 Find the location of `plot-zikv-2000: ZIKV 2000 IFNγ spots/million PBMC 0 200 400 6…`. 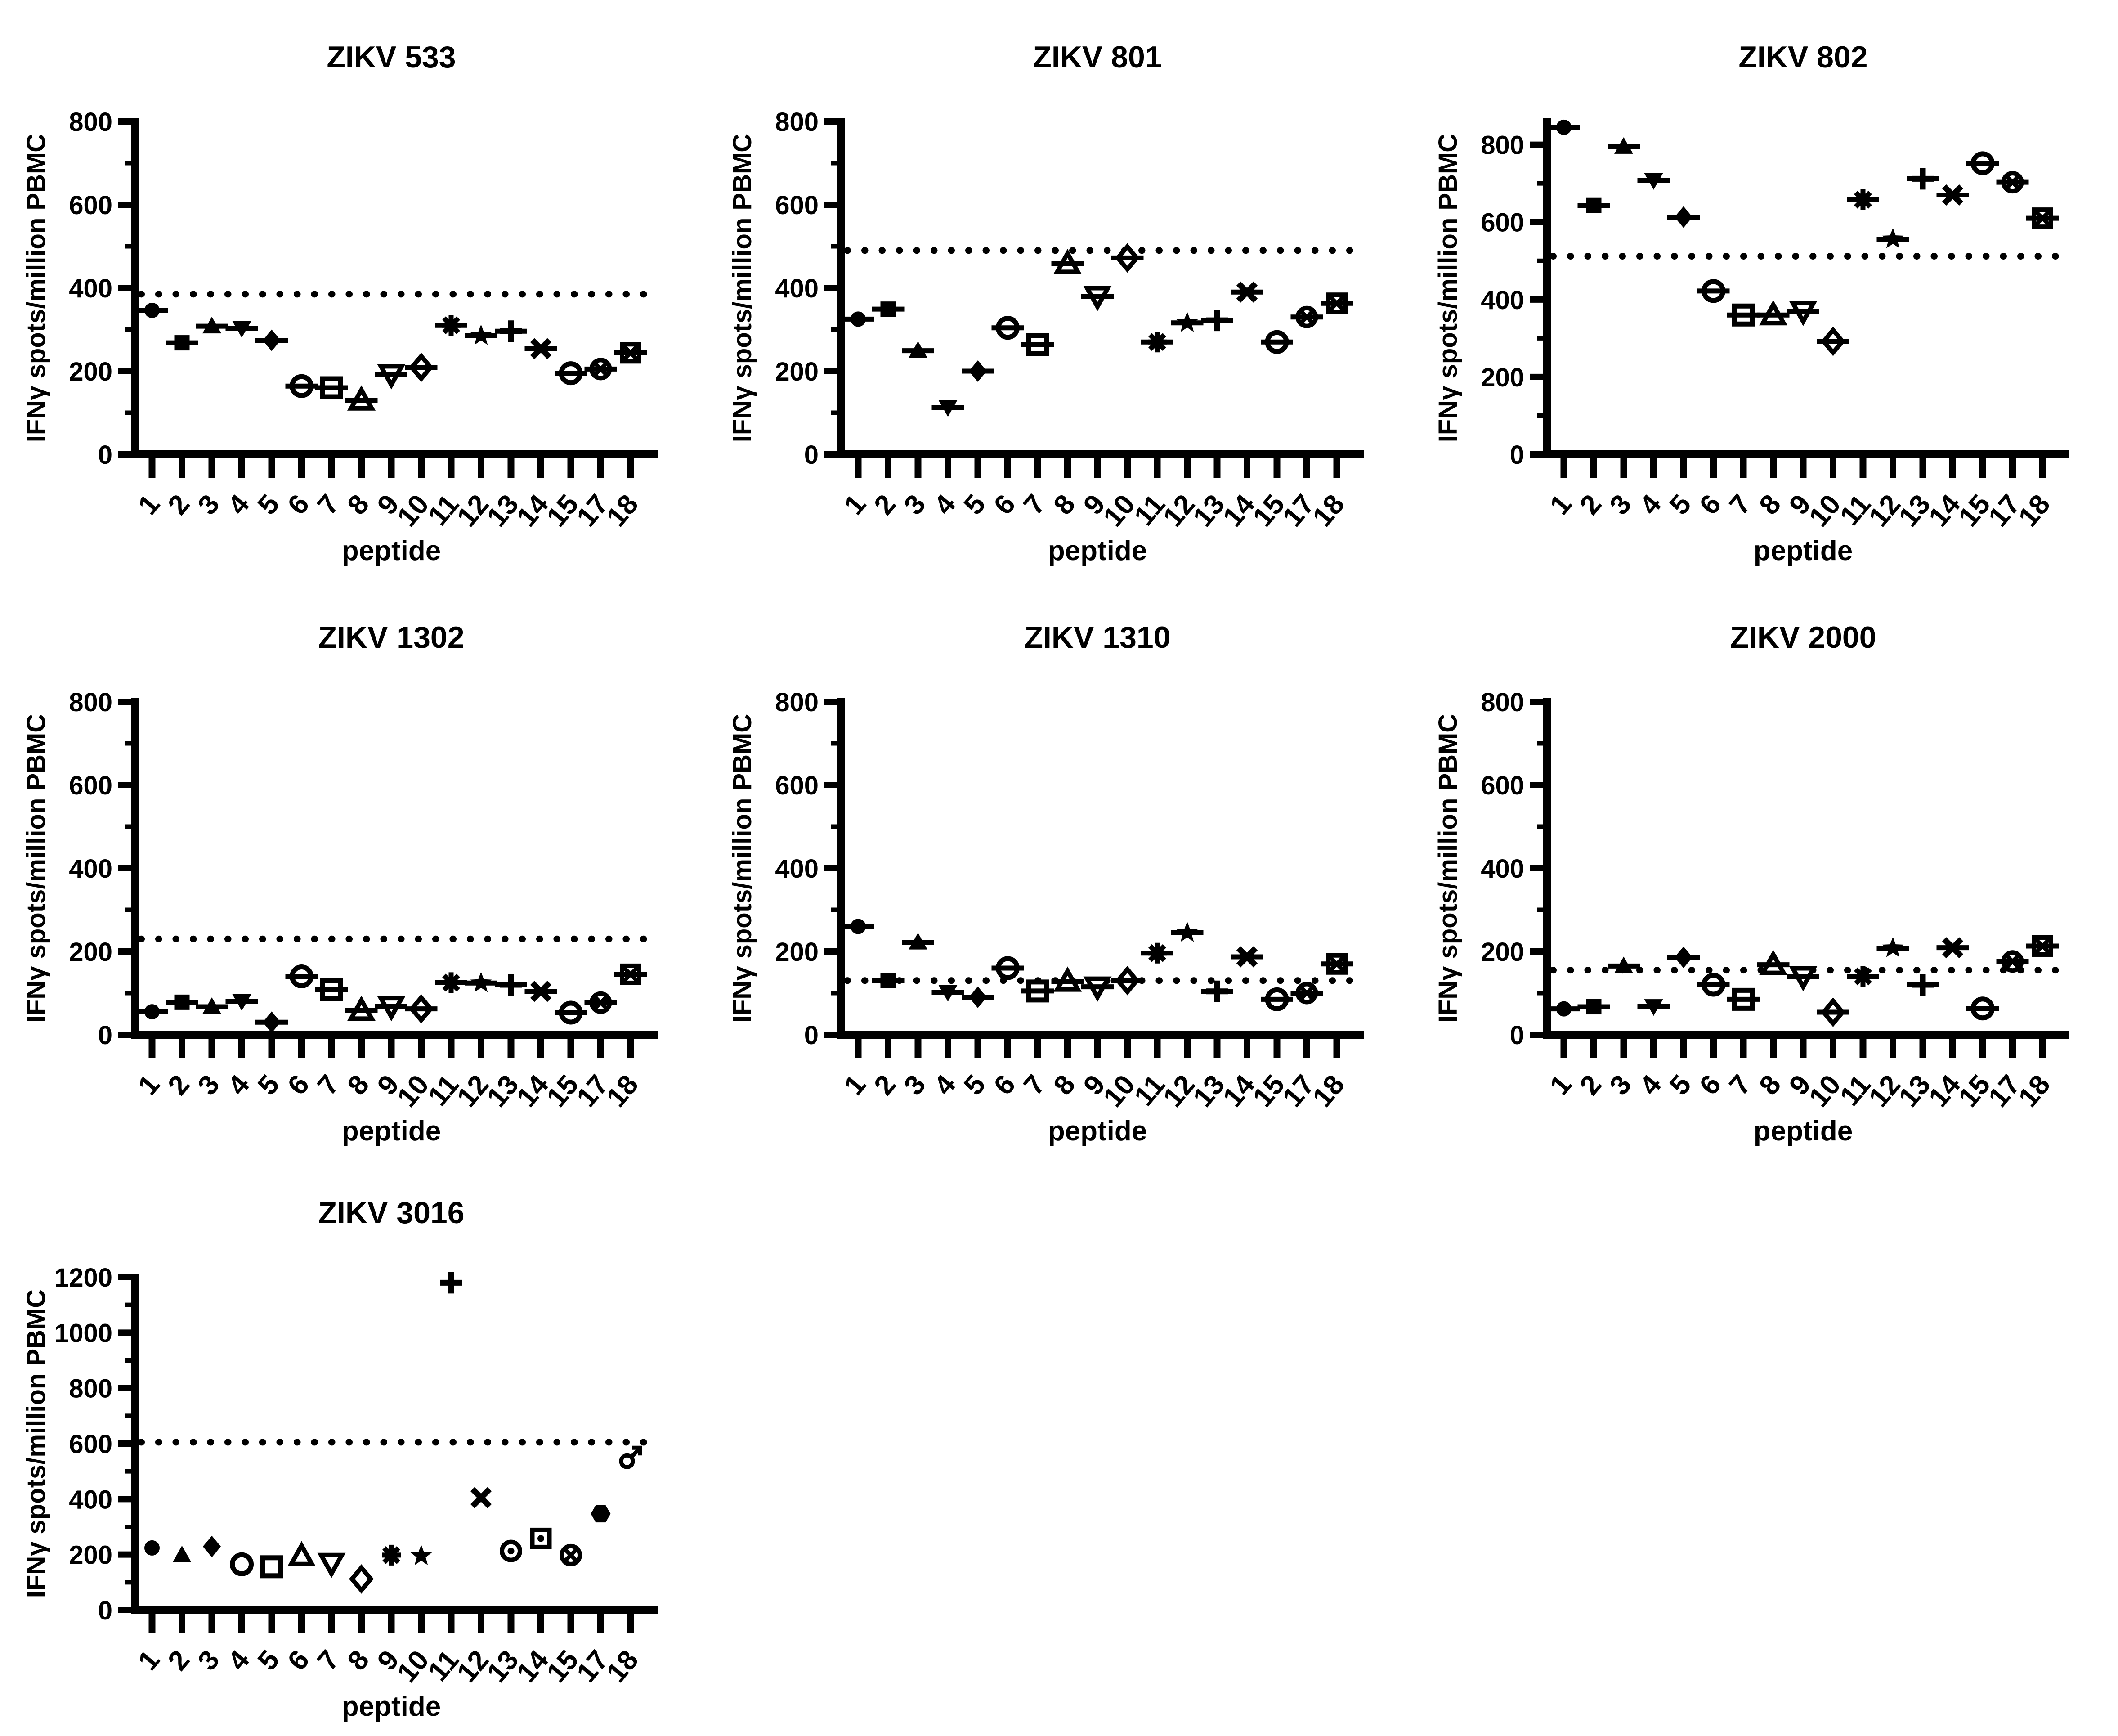

plot-zikv-2000: ZIKV 2000 IFNγ spots/million PBMC 0 200 400 6… is located at coordinates (1765, 870).